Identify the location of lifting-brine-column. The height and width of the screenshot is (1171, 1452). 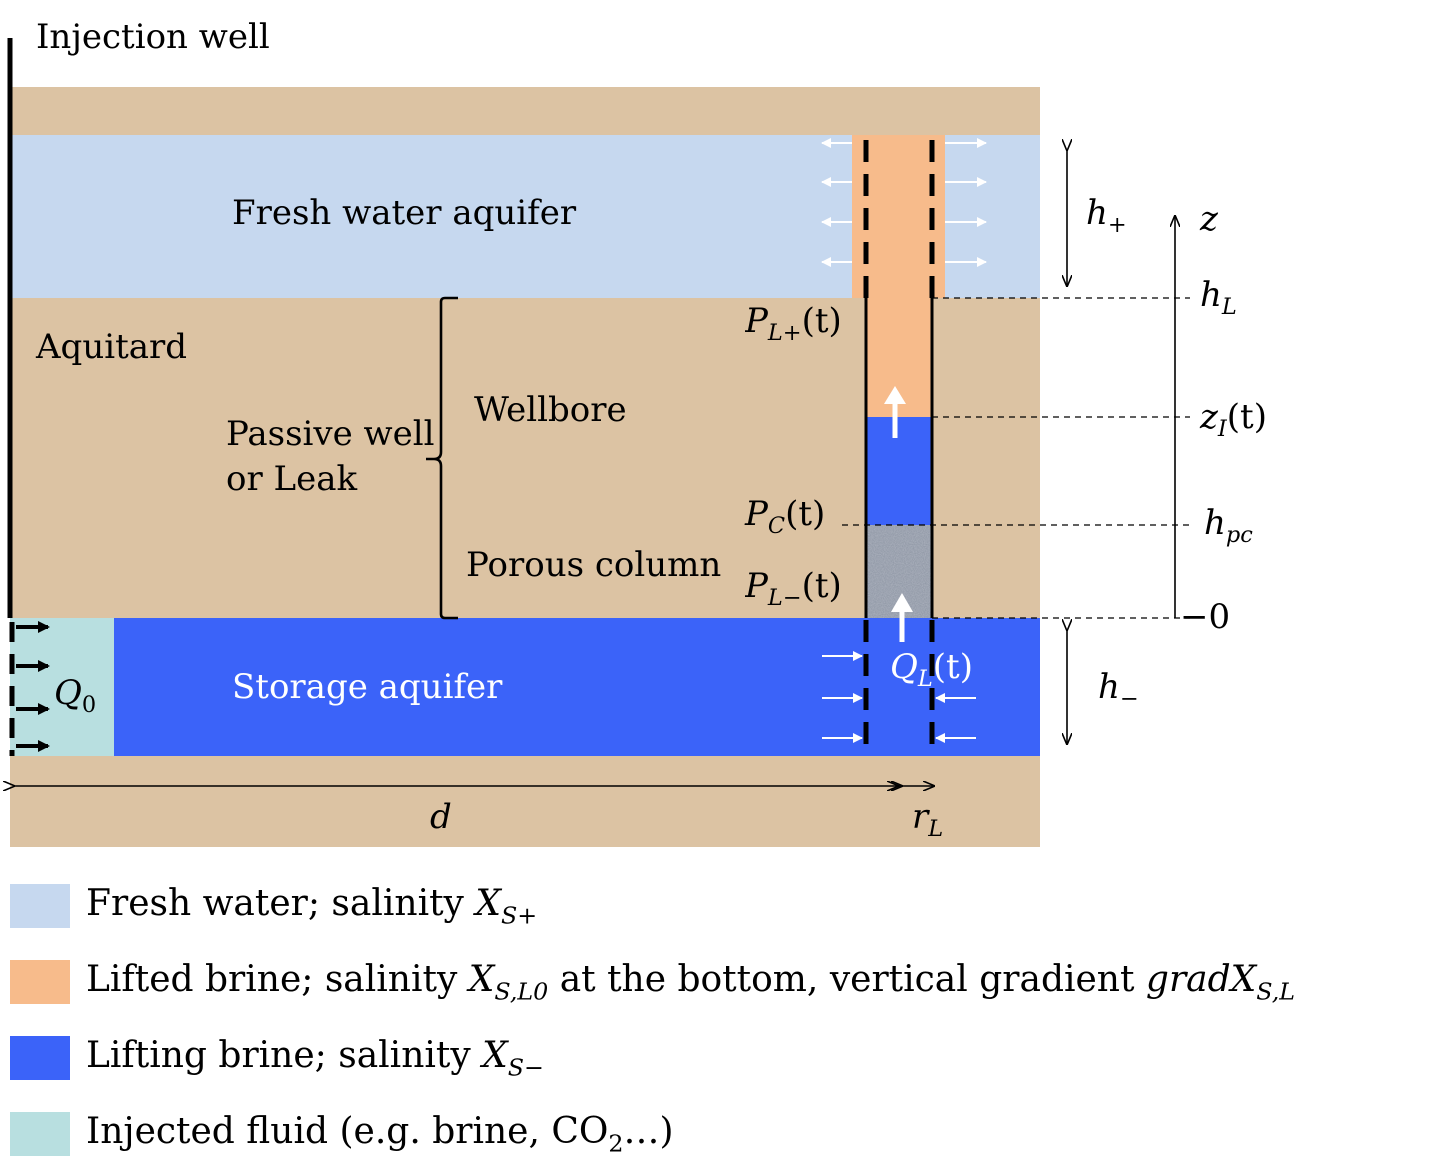
(899, 471).